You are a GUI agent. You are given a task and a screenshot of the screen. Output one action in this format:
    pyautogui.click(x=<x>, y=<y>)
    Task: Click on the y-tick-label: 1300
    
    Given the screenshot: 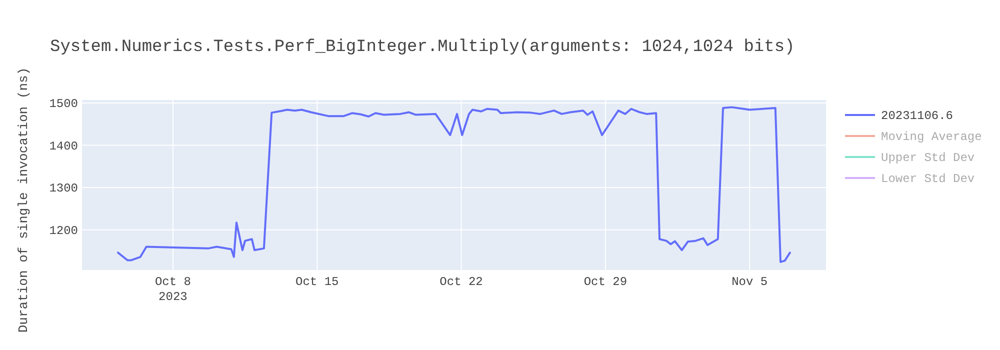 What is the action you would take?
    pyautogui.click(x=63, y=189)
    